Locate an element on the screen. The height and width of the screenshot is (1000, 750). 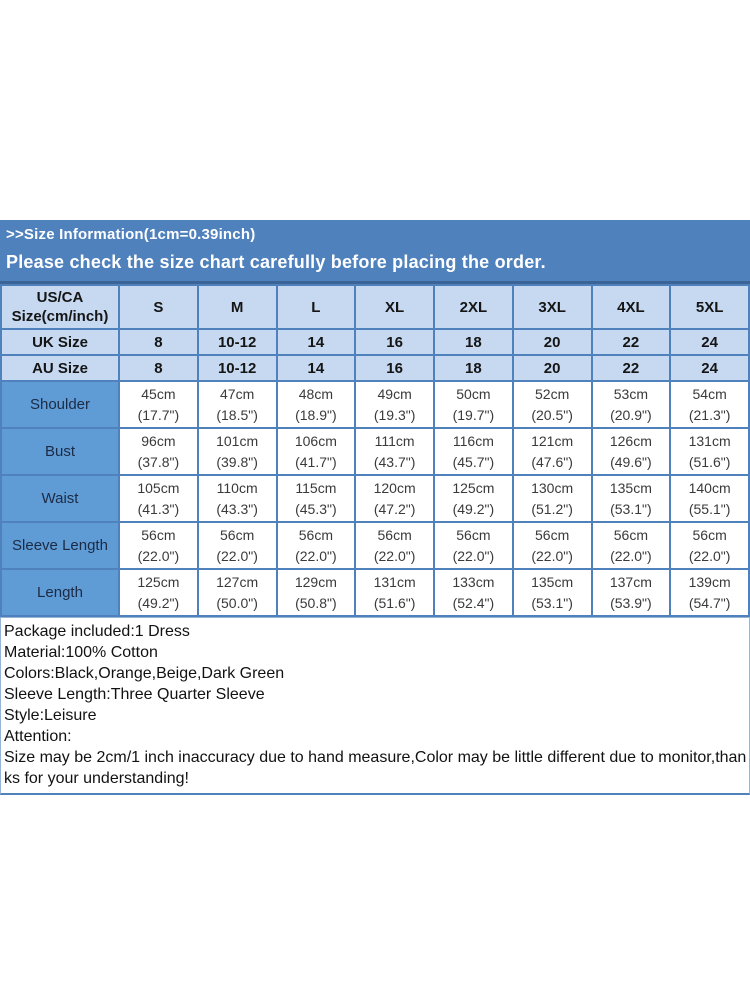
au-size-cell: 20 is located at coordinates (552, 368).